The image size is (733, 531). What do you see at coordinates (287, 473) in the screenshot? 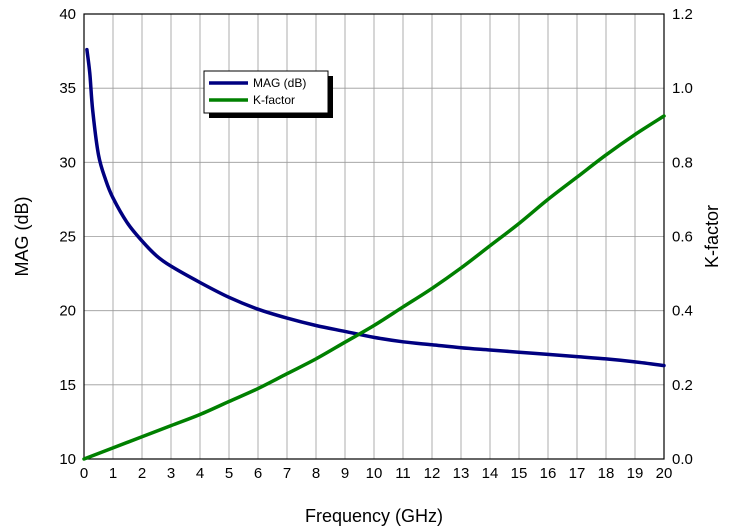
I see `x-tick-label: 7` at bounding box center [287, 473].